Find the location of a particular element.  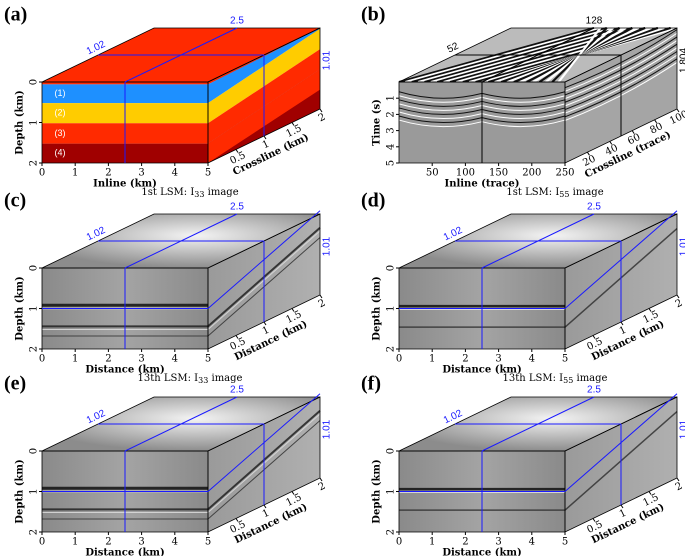

layer-label: (3) is located at coordinates (60, 133).